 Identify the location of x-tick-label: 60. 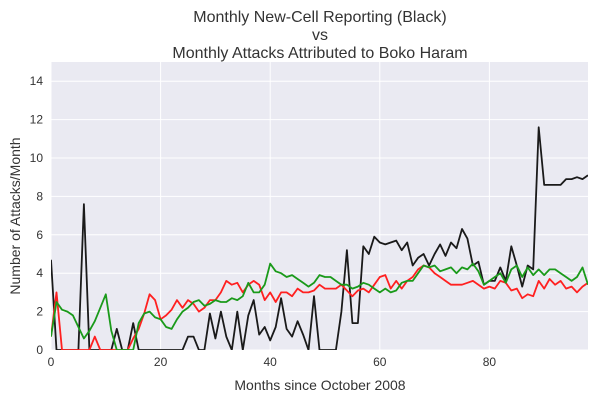
(380, 362).